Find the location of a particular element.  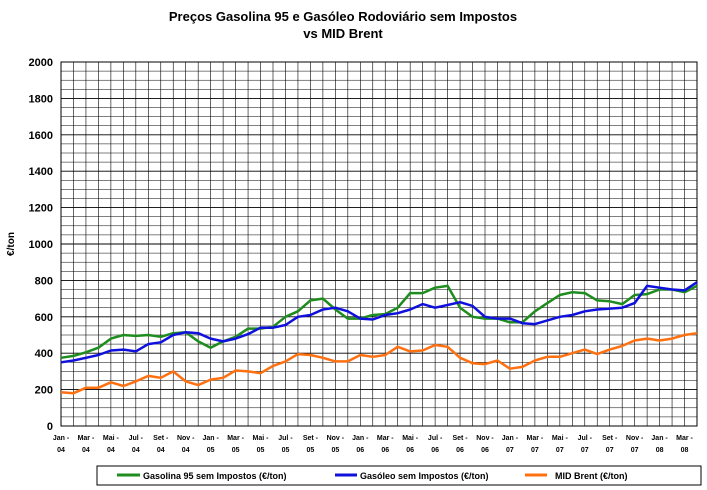

x-tick-label: Mar - 08 is located at coordinates (684, 444).